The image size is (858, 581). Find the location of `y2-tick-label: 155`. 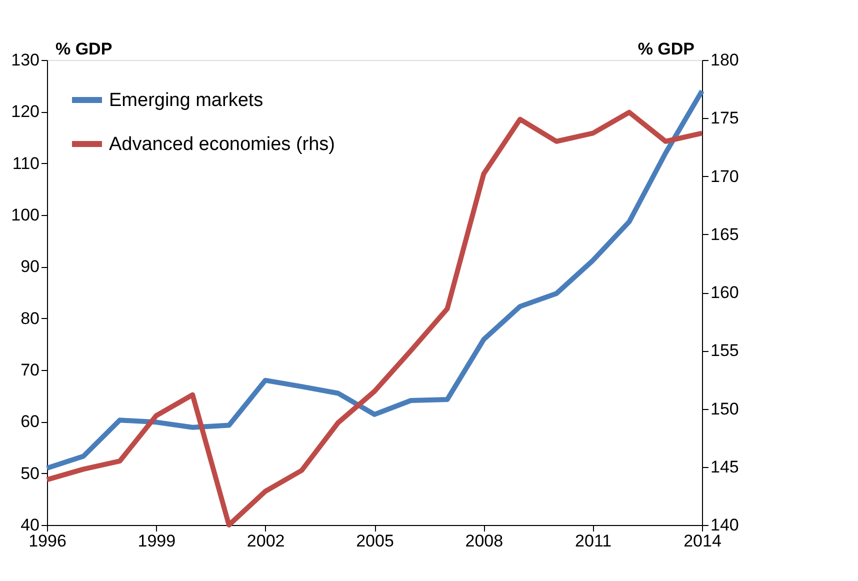

y2-tick-label: 155 is located at coordinates (724, 350).